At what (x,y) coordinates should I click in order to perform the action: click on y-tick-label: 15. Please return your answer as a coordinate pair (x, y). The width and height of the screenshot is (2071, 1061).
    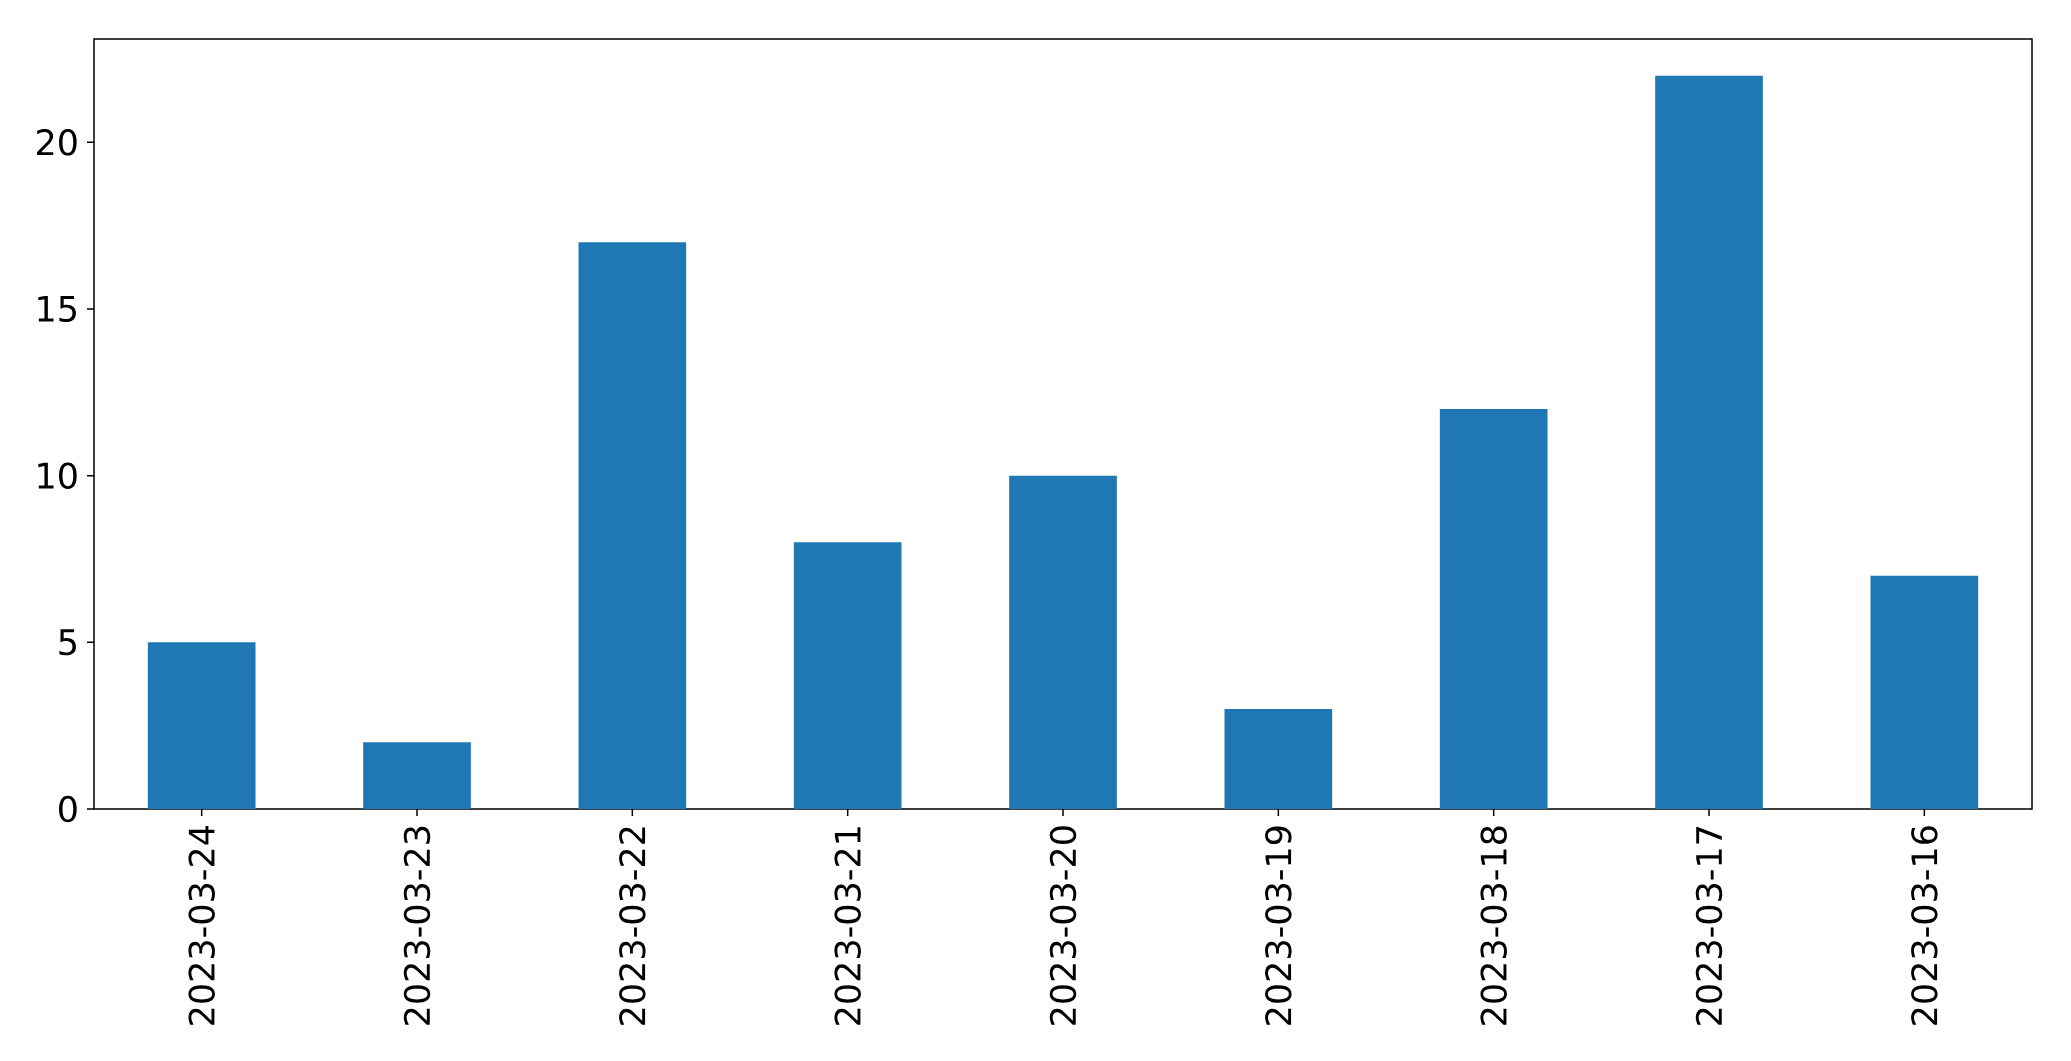
    Looking at the image, I should click on (57, 309).